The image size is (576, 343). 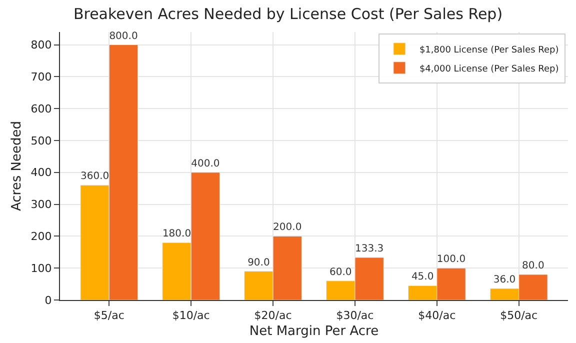 I want to click on x-tick-label: $5/ac, so click(x=109, y=315).